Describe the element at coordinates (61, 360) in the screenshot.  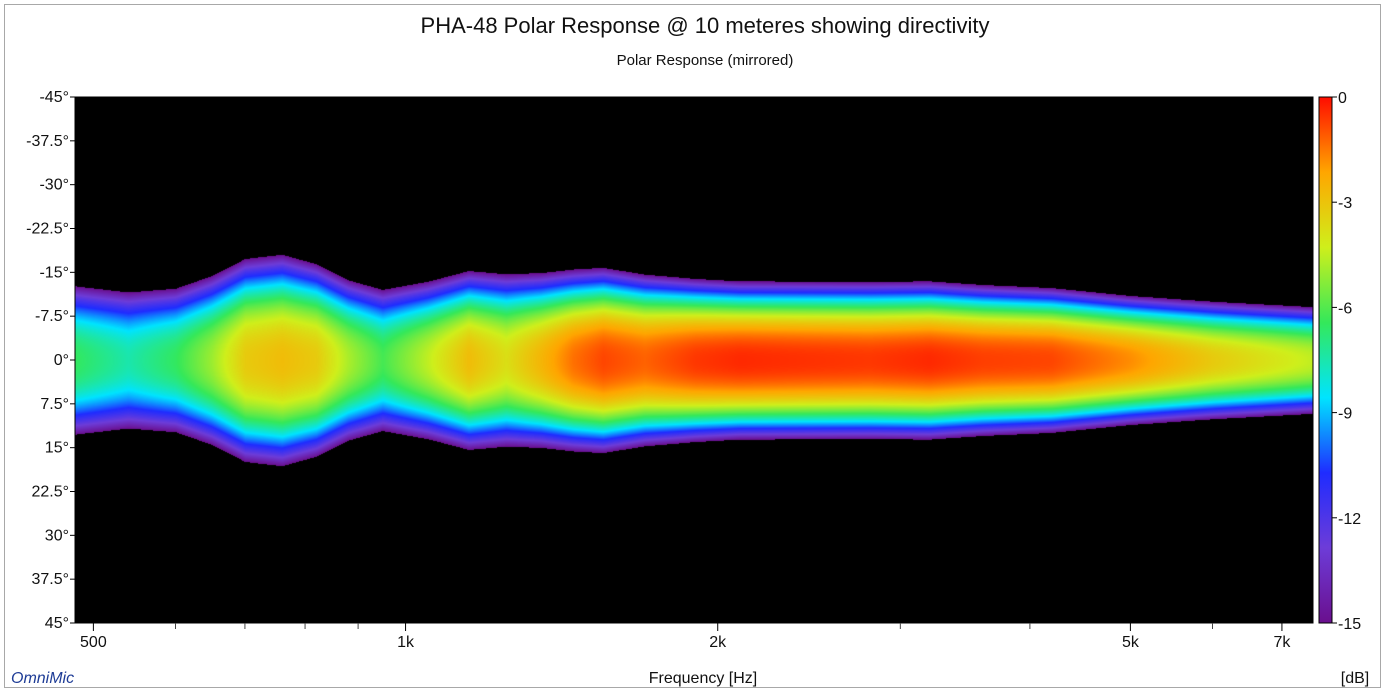
I see `y-tick-label: 0°` at that location.